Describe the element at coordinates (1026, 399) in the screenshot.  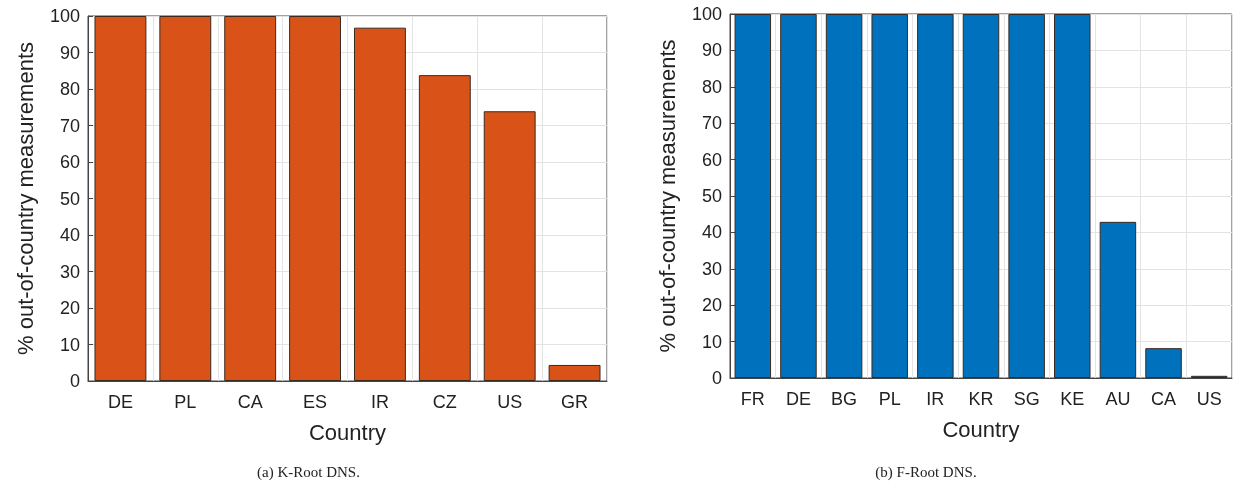
I see `x-tick-label: SG` at that location.